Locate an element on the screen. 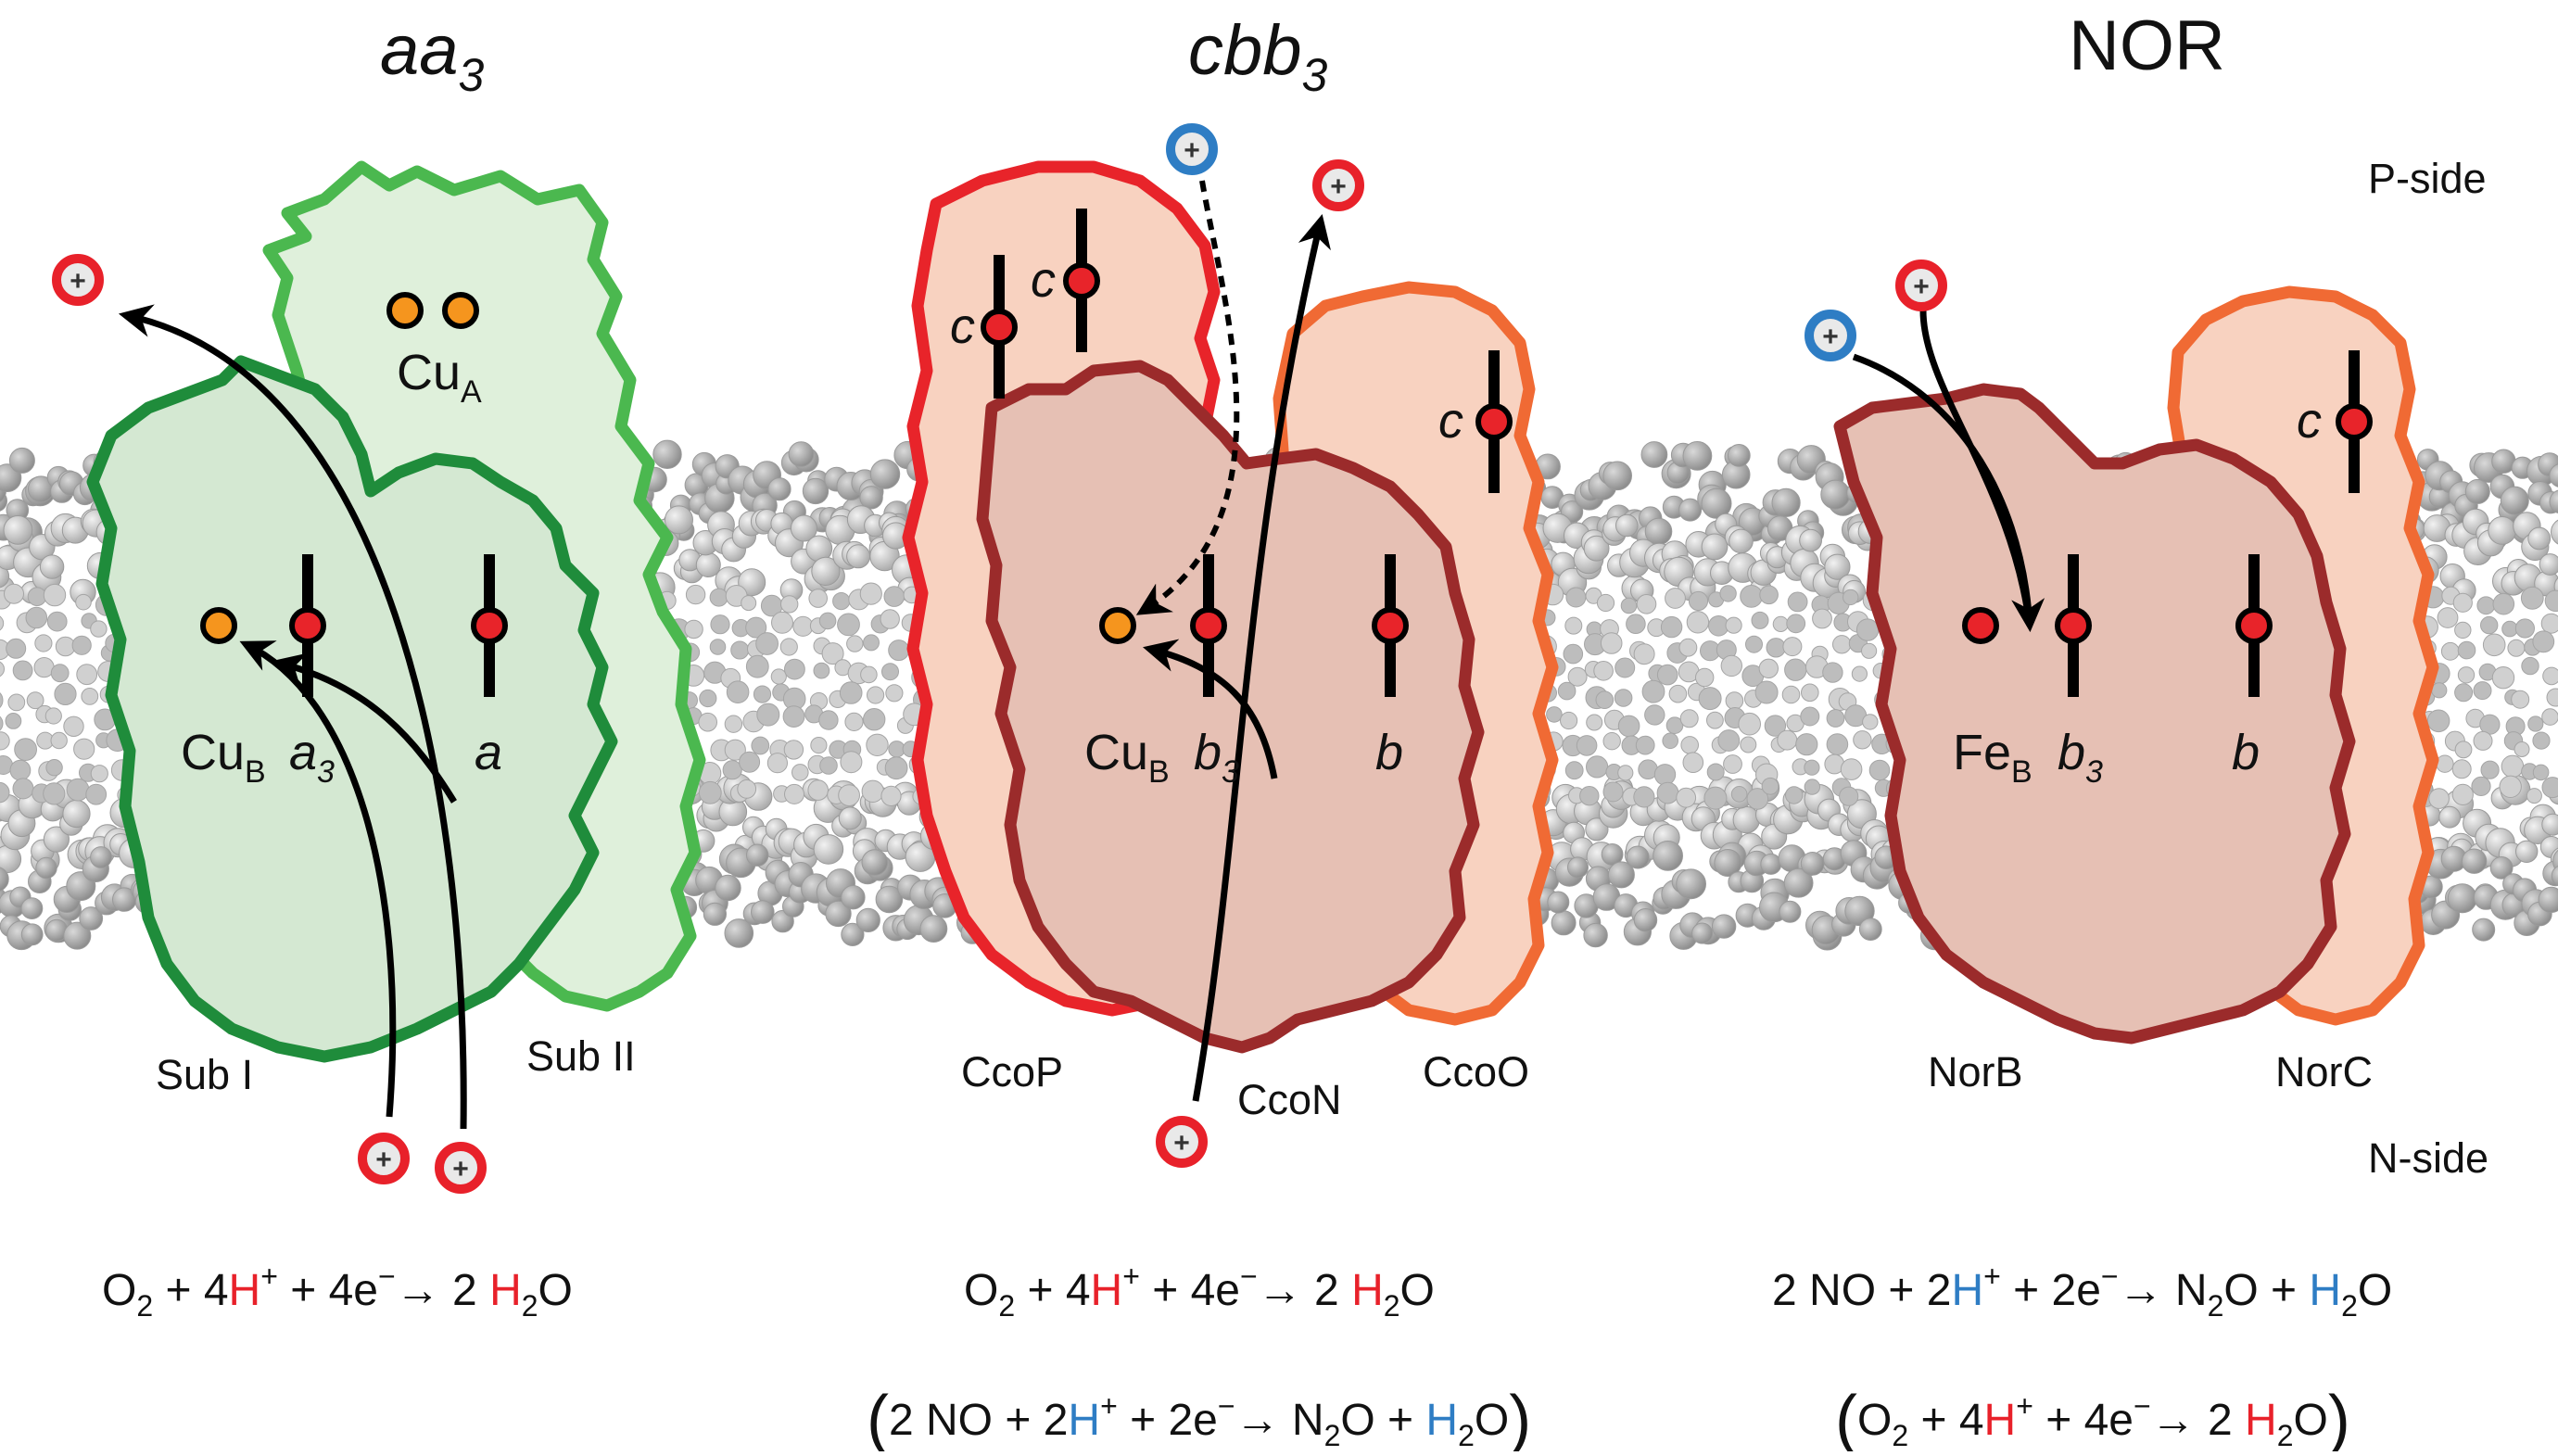  heme-b-iron is located at coordinates (1390, 625).